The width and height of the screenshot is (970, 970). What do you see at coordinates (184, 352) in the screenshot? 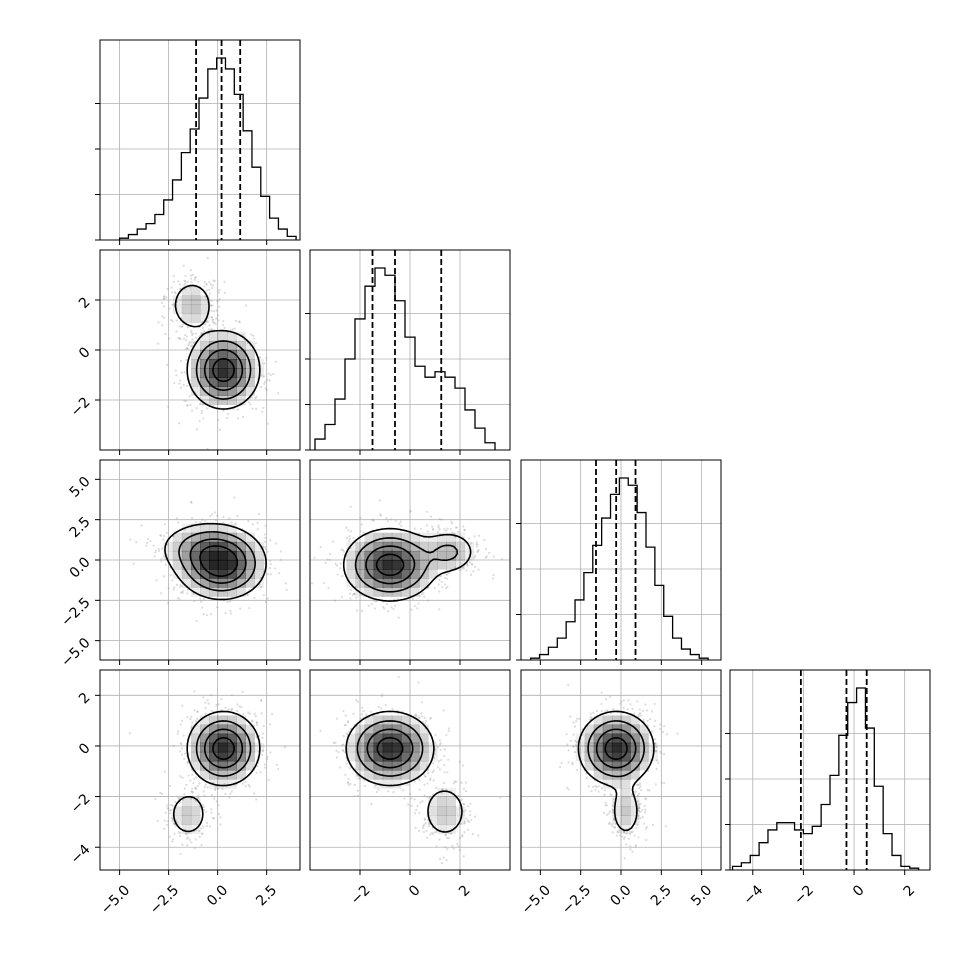
I see `panel-1-0: −2 0 2` at bounding box center [184, 352].